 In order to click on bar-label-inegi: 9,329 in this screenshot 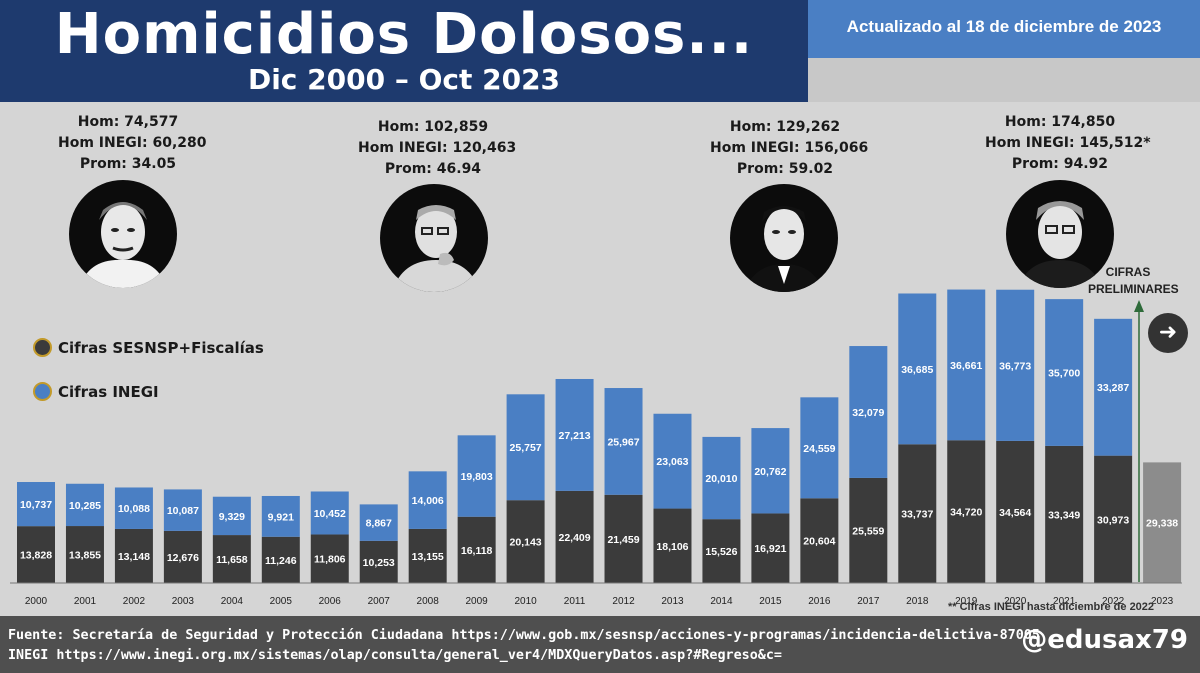, I will do `click(232, 517)`.